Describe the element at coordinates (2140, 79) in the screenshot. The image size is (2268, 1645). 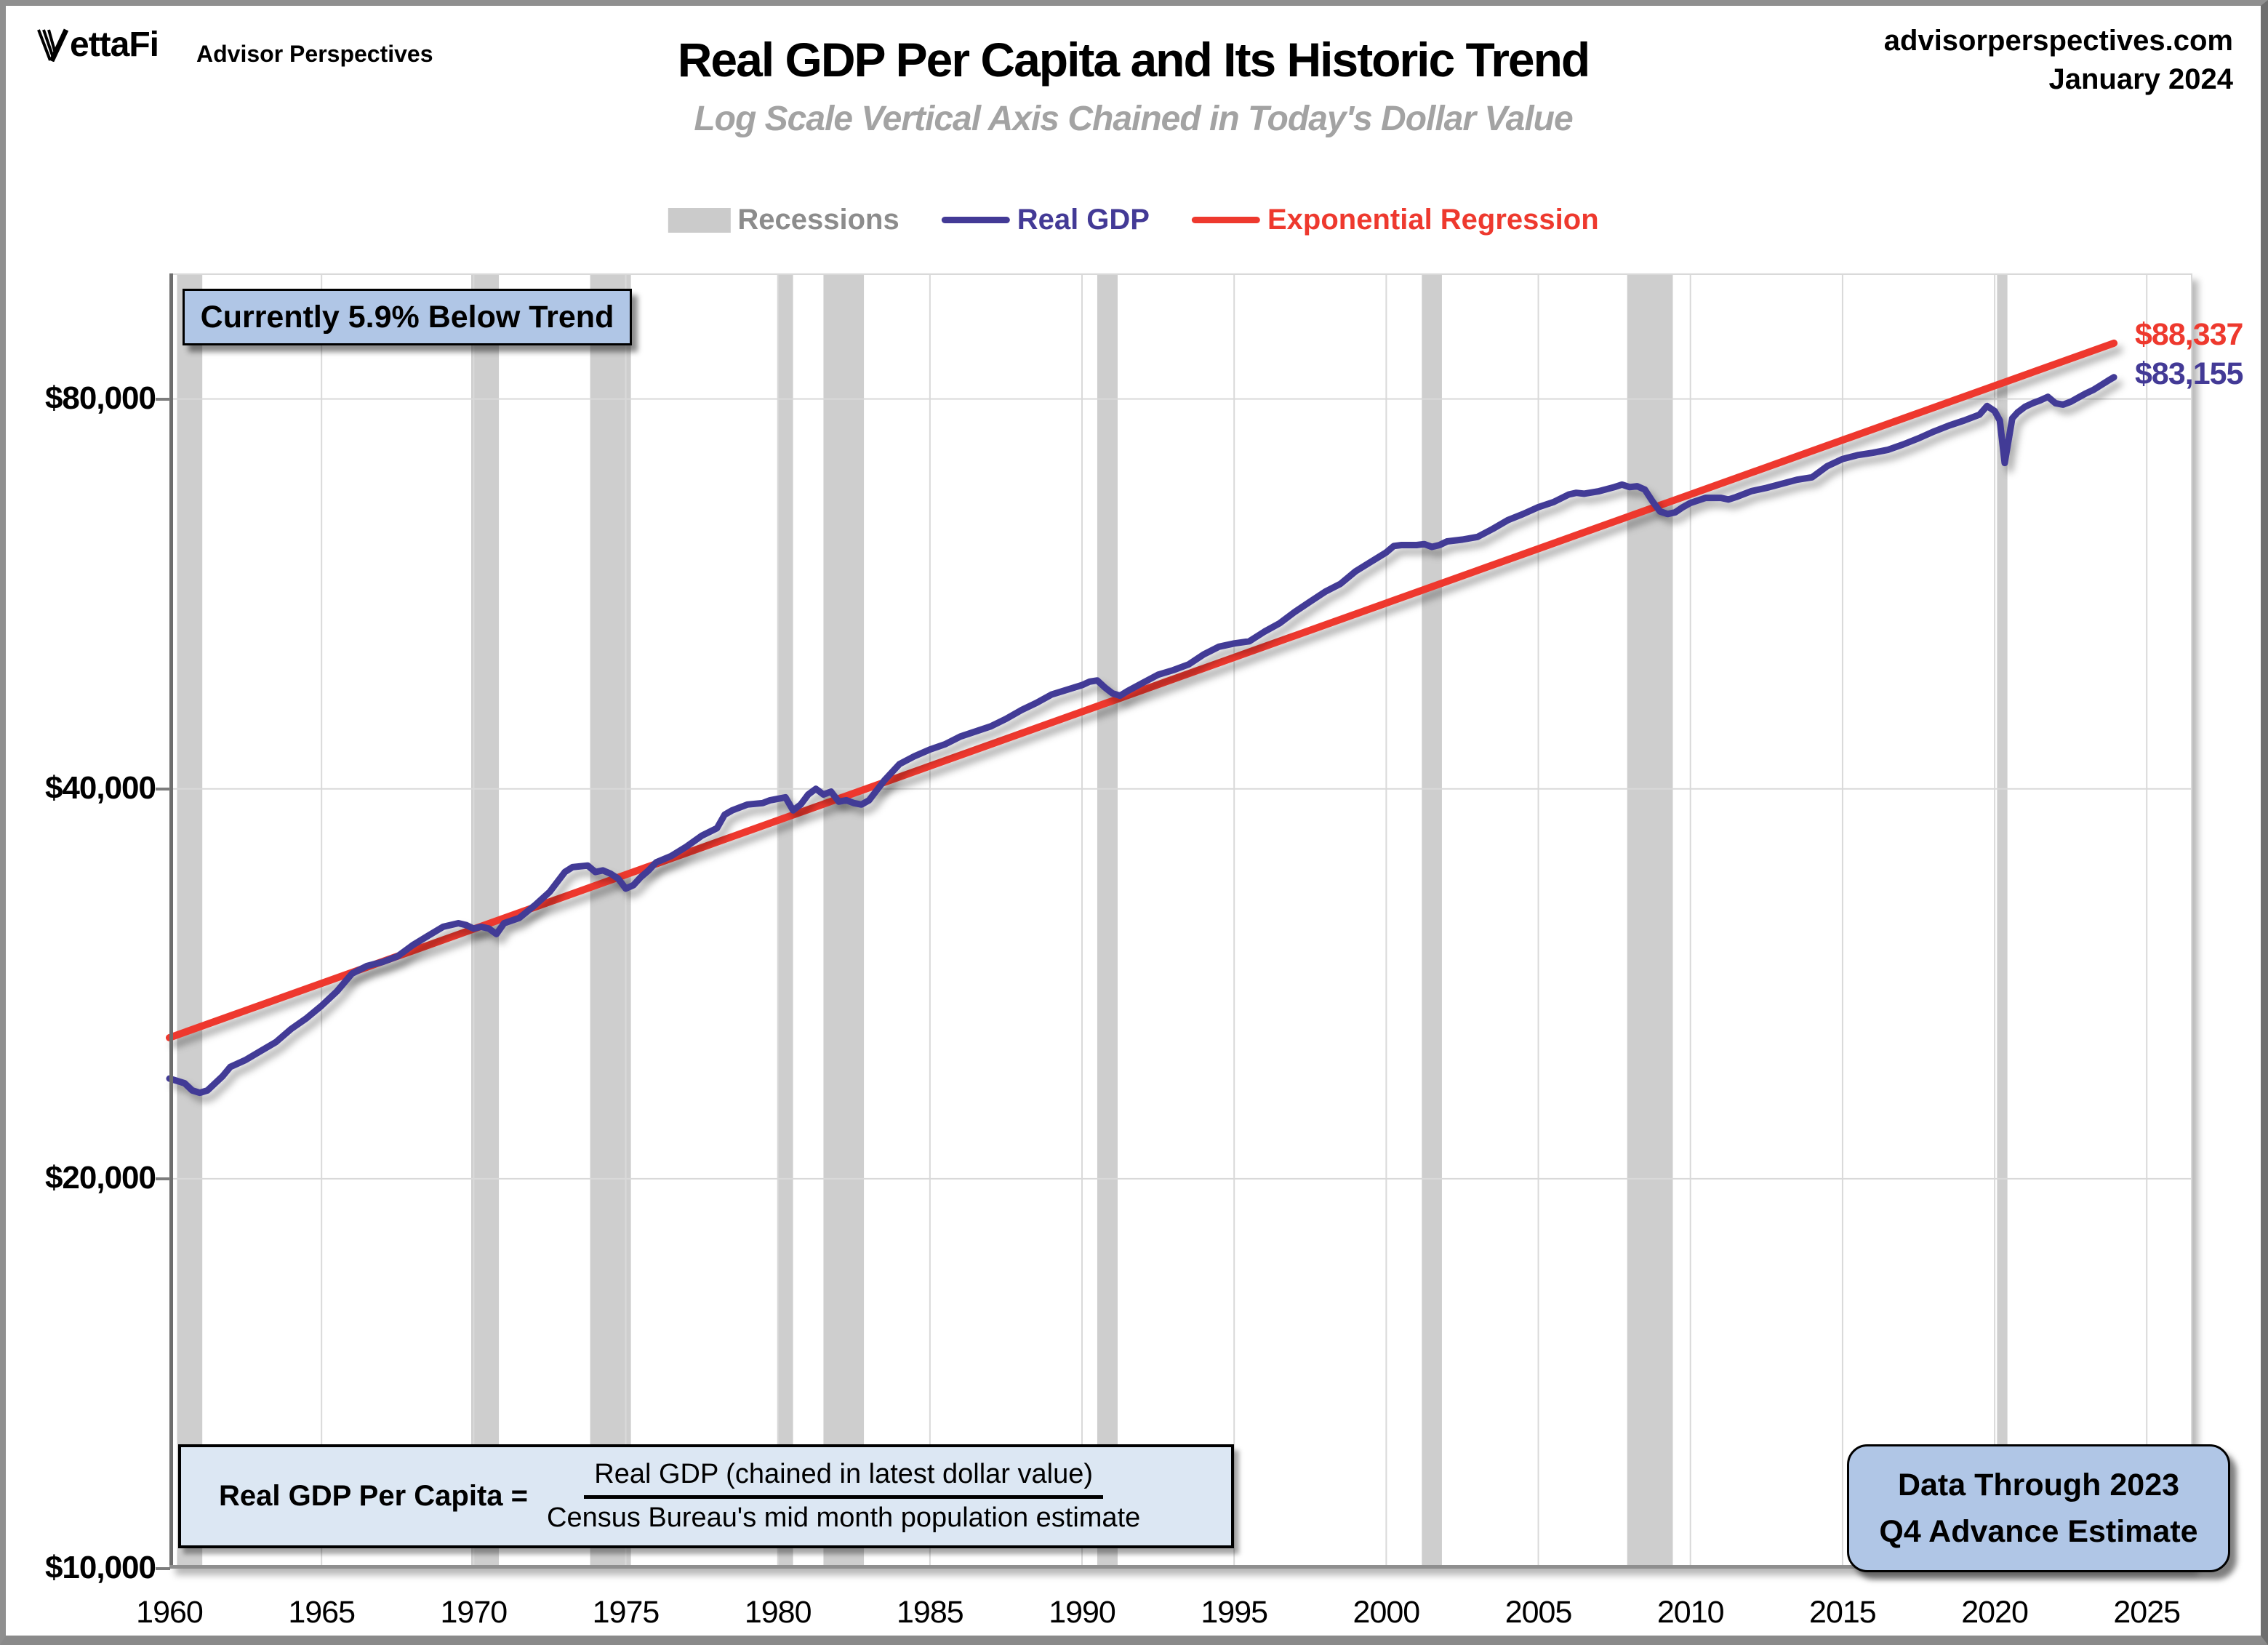
I see `source-date: January 2024` at that location.